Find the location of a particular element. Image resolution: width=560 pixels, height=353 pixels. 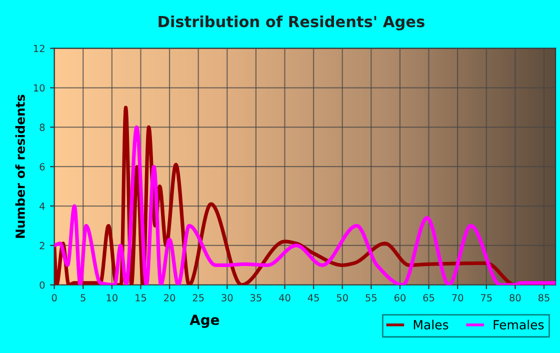

x-tick-label: 20 is located at coordinates (170, 298).